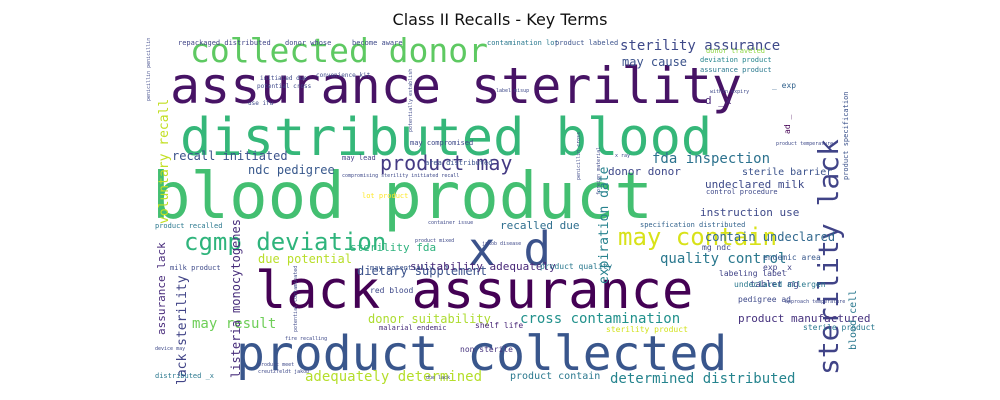 This screenshot has height=400, width=1000. What do you see at coordinates (308, 43) in the screenshot?
I see `word-donor-whose: donor whose` at bounding box center [308, 43].